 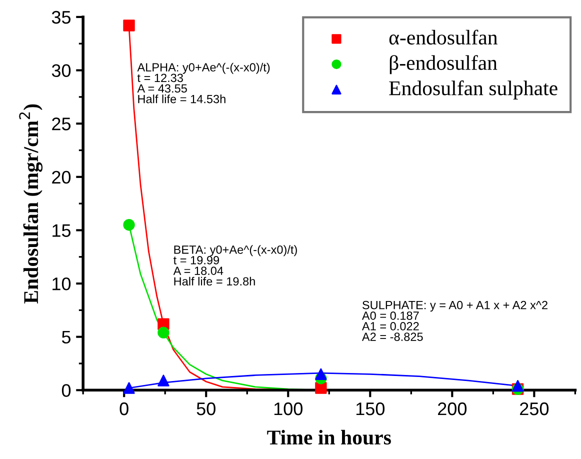 What do you see at coordinates (206, 409) in the screenshot?
I see `x-tick-label: 50` at bounding box center [206, 409].